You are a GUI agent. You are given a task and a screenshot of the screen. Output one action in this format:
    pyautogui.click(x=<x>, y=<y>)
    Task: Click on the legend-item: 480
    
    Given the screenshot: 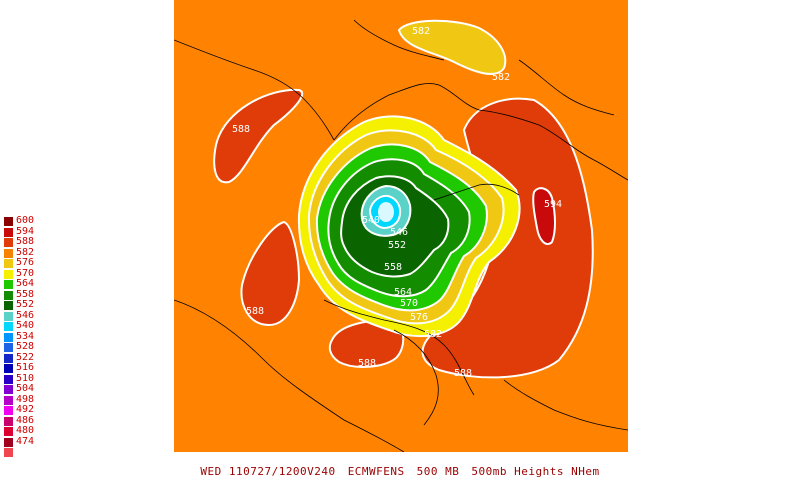 What is the action you would take?
    pyautogui.click(x=22, y=431)
    